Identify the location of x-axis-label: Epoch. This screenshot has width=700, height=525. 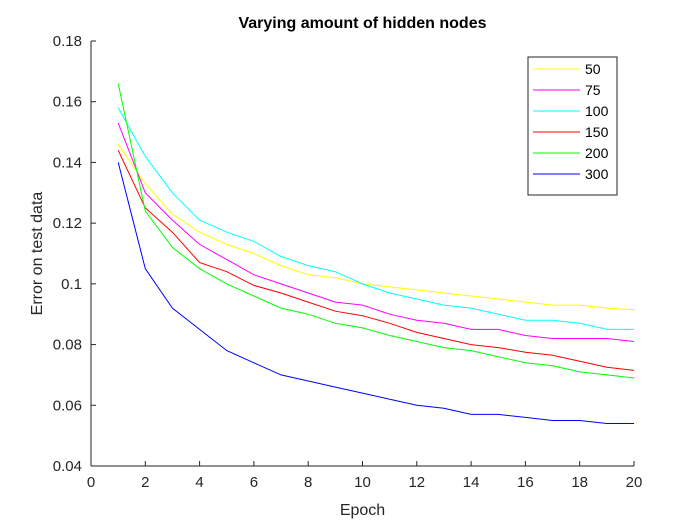
(362, 510).